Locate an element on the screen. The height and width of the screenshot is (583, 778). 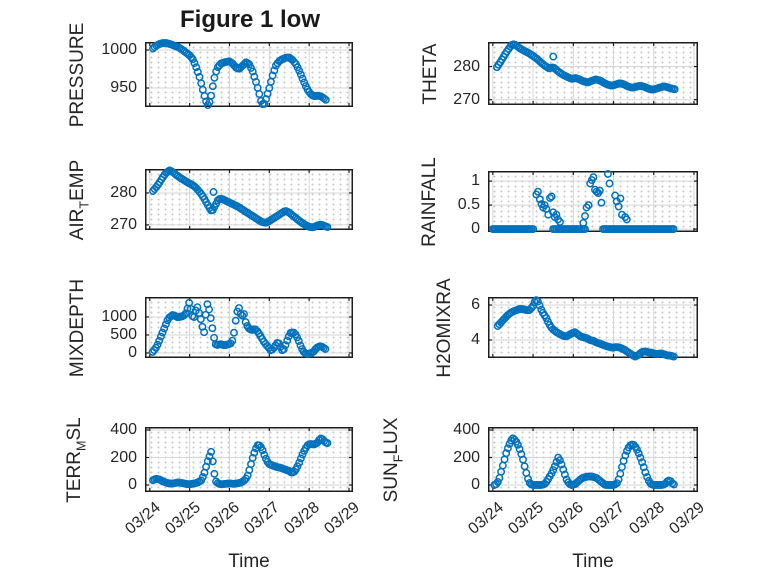
ytick-rainfall: 1 is located at coordinates (475, 181).